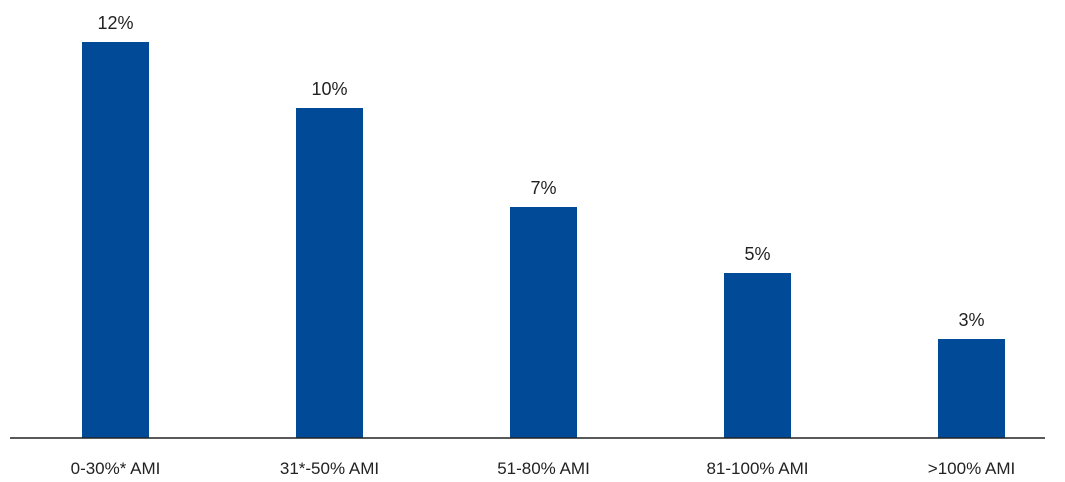 This screenshot has width=1065, height=482. Describe the element at coordinates (329, 89) in the screenshot. I see `bar-value-label: 10%` at that location.